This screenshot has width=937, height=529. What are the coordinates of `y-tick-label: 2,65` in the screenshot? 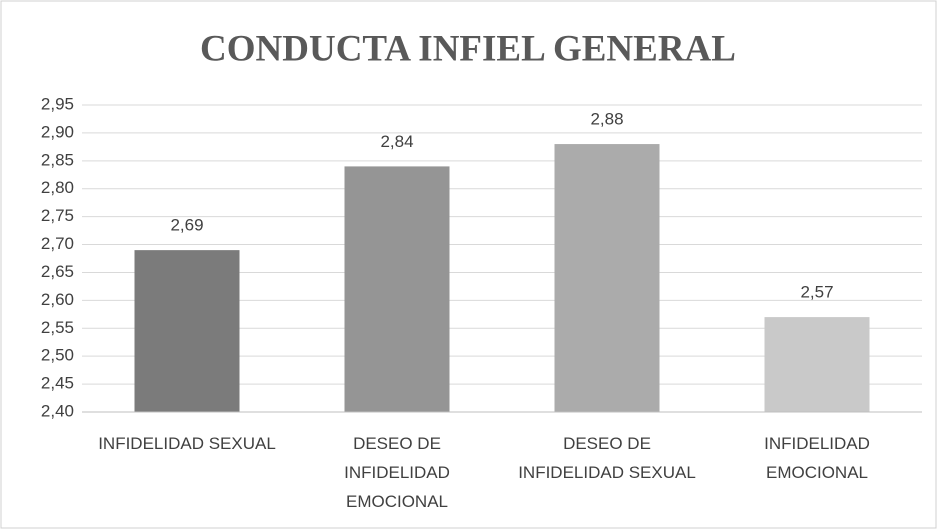 It's located at (57, 271).